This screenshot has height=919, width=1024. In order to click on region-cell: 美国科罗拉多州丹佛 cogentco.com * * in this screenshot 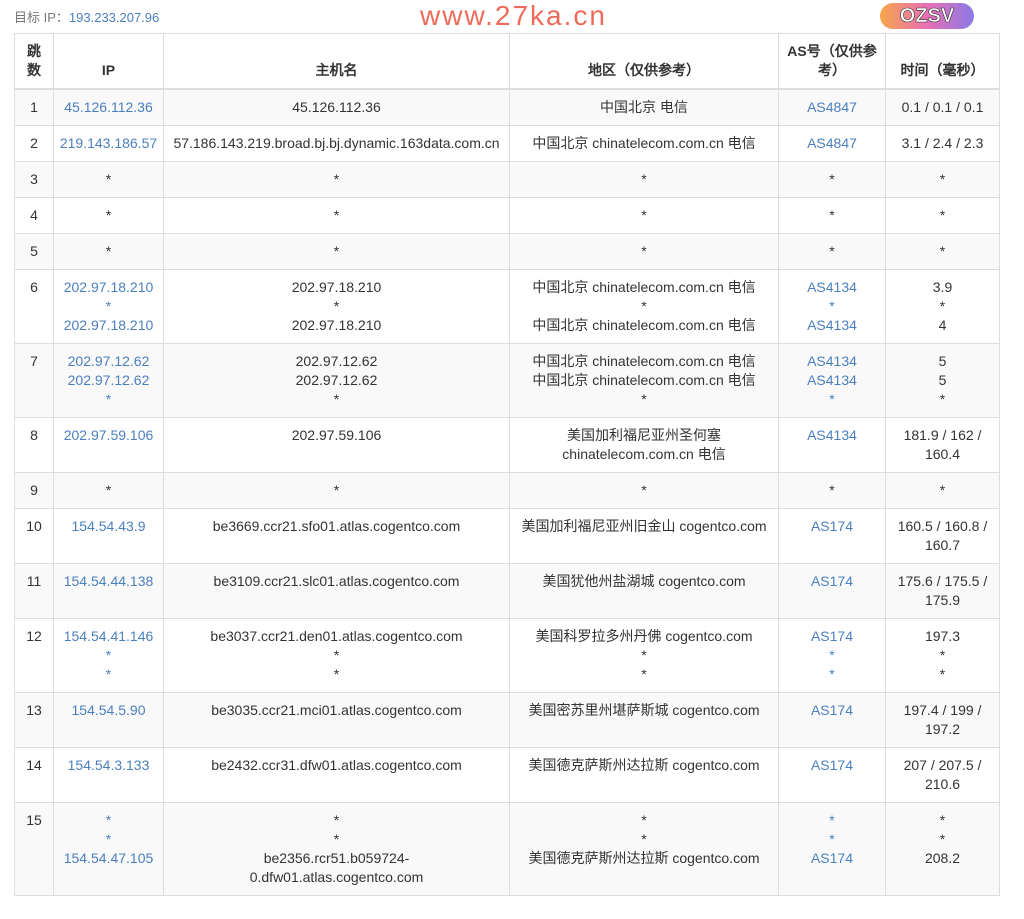, I will do `click(644, 655)`.